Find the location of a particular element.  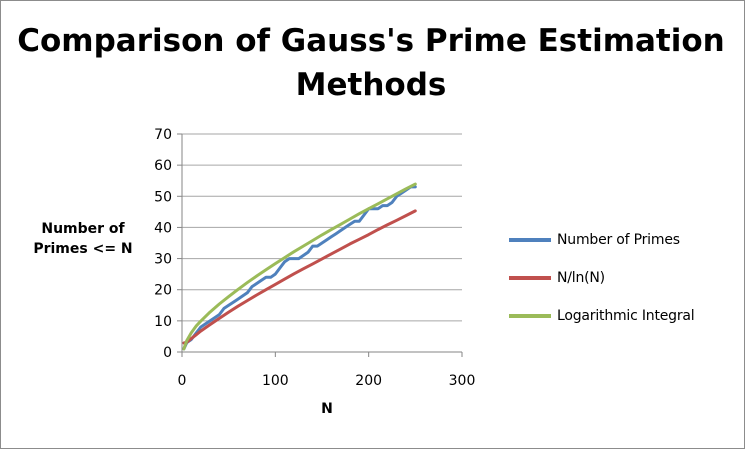

y-axis-label: Number of Primes <= N is located at coordinates (83, 239).